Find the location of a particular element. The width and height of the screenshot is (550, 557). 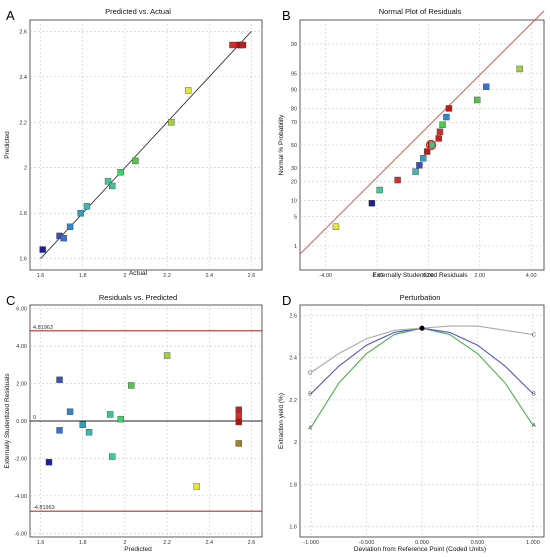

y-tick-label: -4.00 is located at coordinates (20, 497).